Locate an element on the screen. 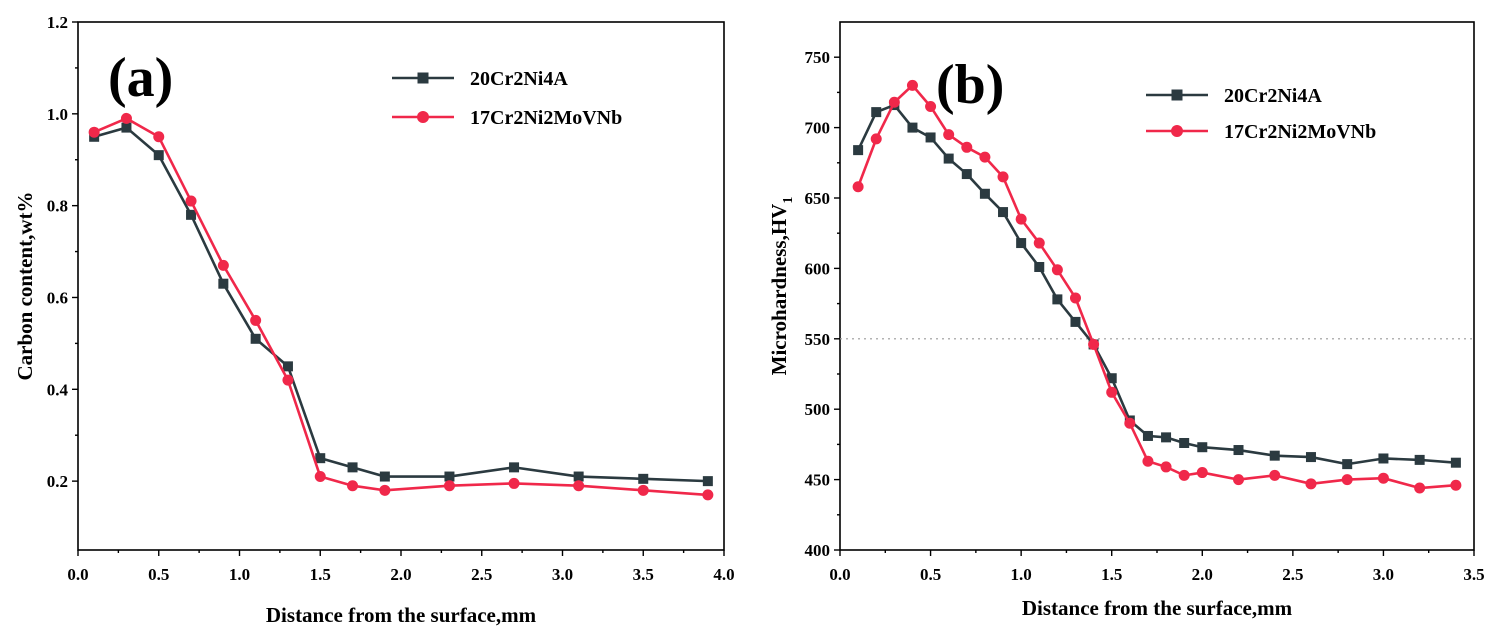  legend-item: 17Cr2Ni2MoVNb is located at coordinates (1261, 132).